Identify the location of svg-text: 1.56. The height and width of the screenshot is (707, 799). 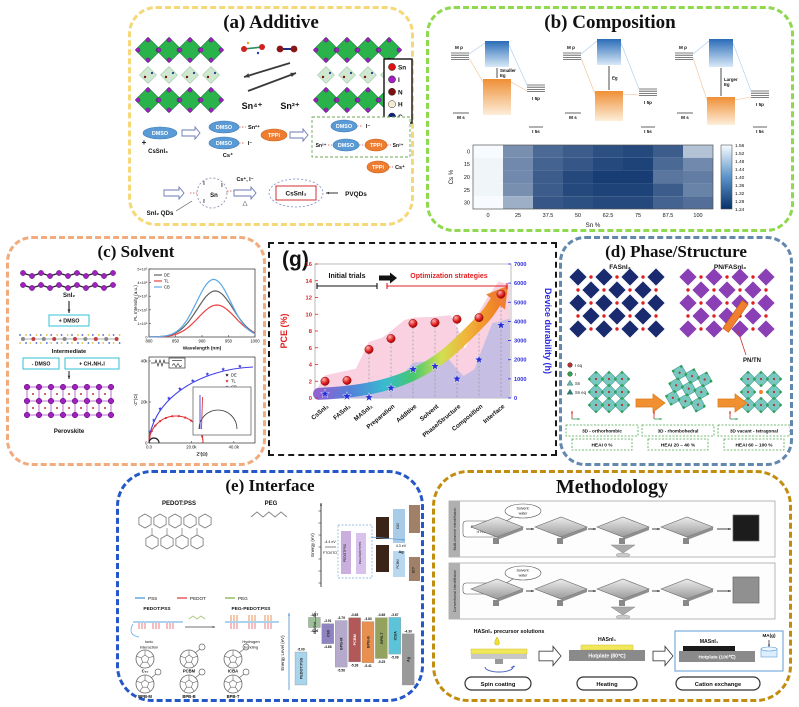
(740, 146).